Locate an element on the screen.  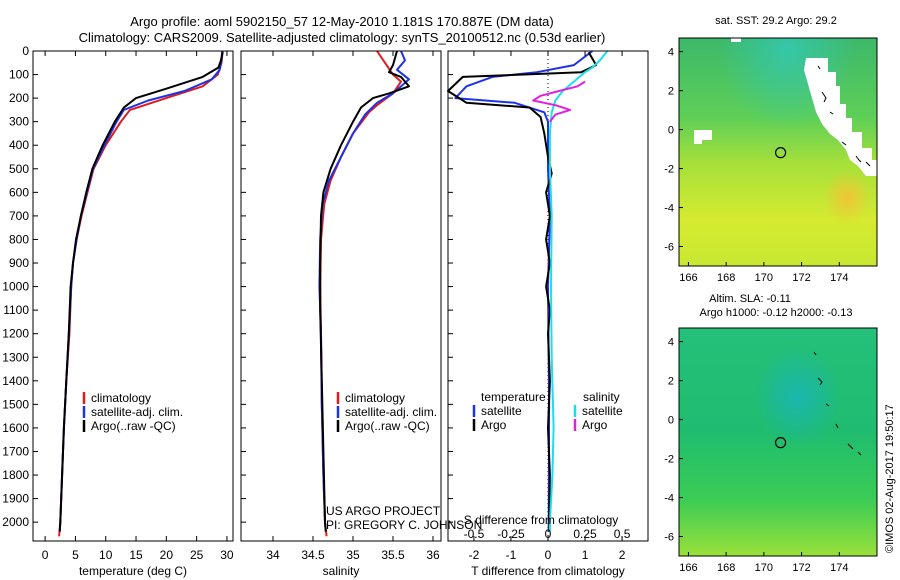
y-tick-label: 1600 is located at coordinates (15, 428).